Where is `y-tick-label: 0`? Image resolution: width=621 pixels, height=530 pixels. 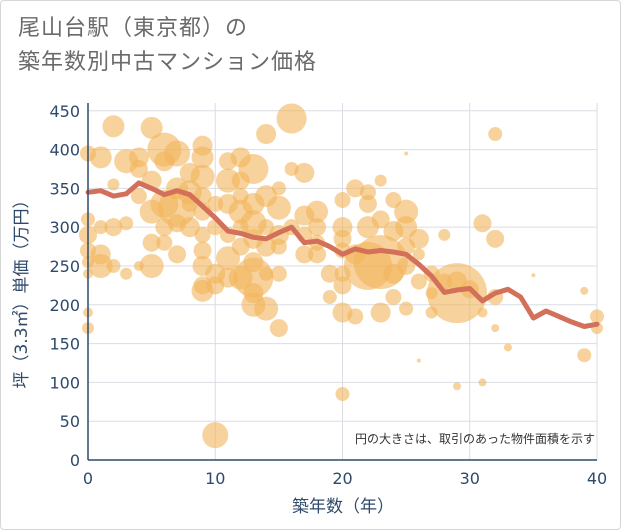 y-tick-label: 0 is located at coordinates (75, 460).